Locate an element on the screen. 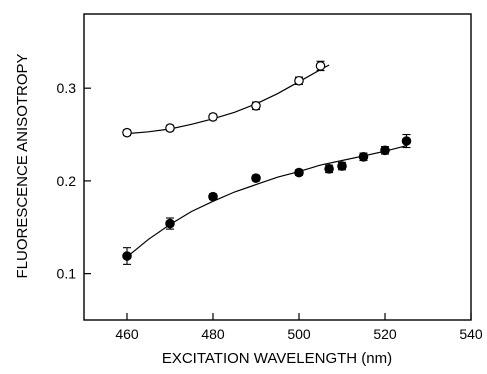 The width and height of the screenshot is (487, 374). x-tick-label: 540 is located at coordinates (471, 334).